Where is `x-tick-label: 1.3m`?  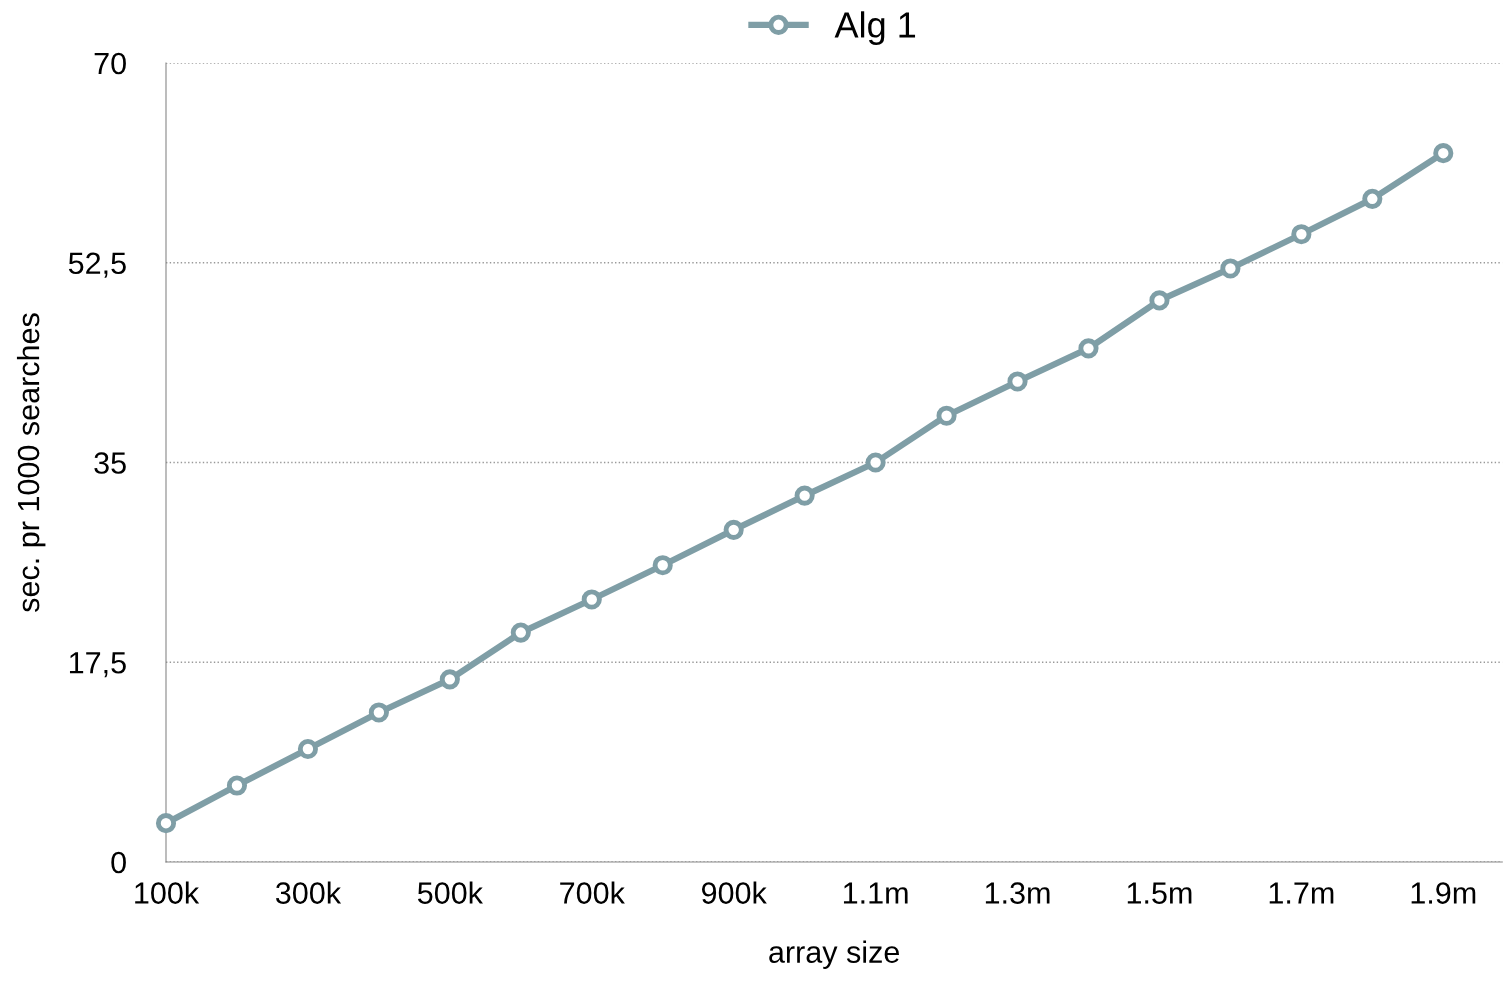
x-tick-label: 1.3m is located at coordinates (1017, 893).